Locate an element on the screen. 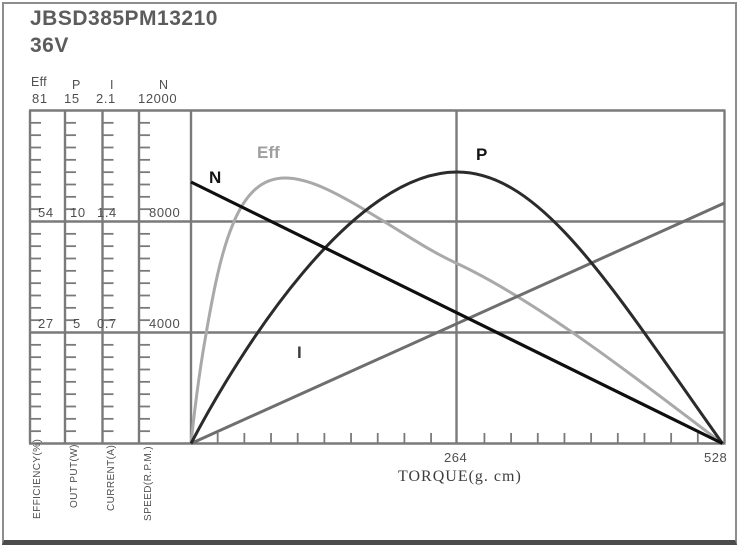 This screenshot has height=551, width=743. axis-header-n: N is located at coordinates (164, 85).